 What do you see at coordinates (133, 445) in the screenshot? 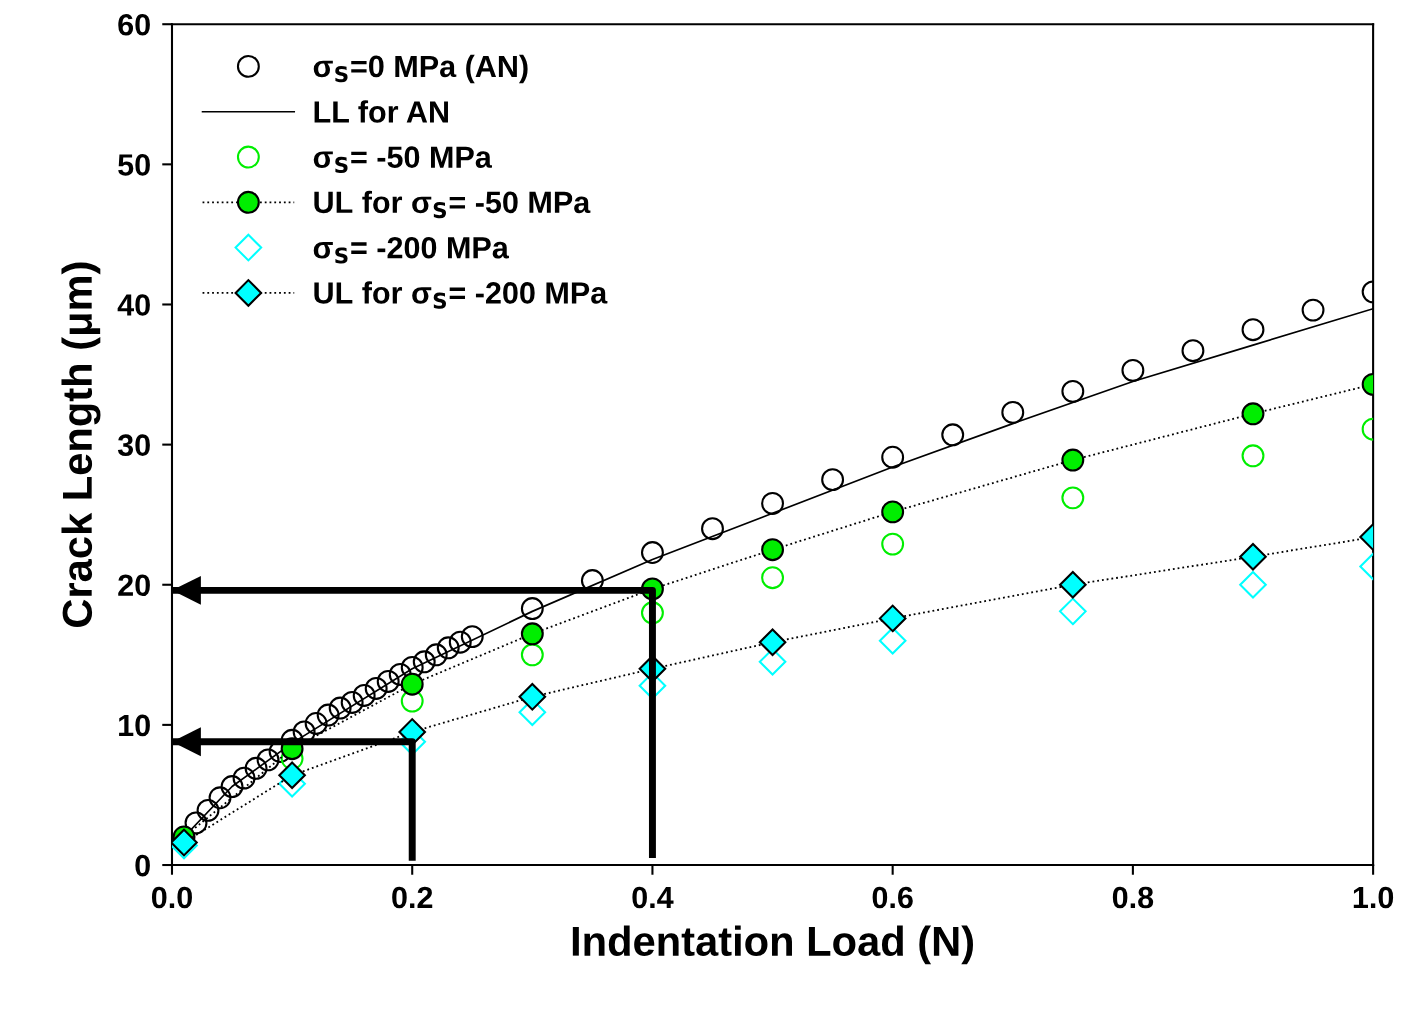
I see `y-tick-label: 30` at bounding box center [133, 445].